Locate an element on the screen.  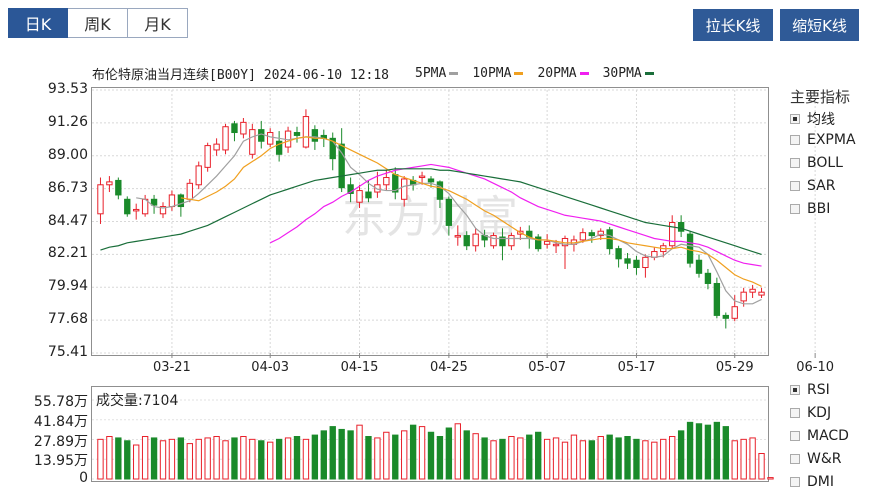
tab-daily: 日K is located at coordinates (38, 23).